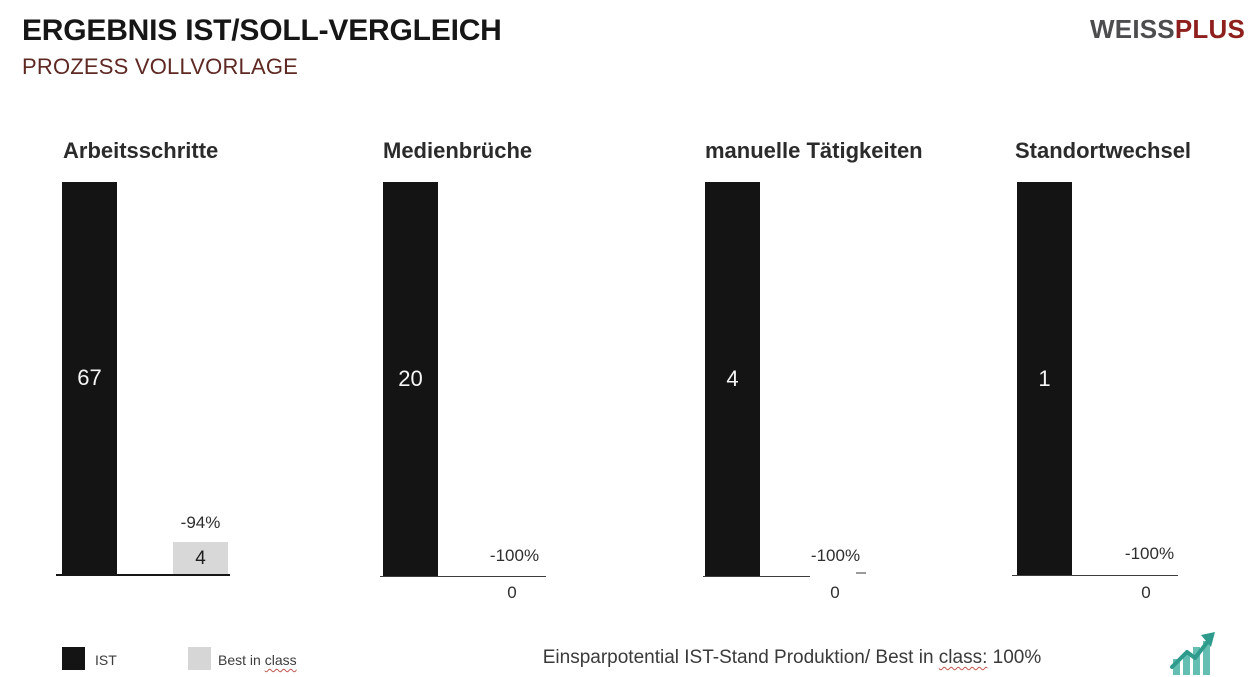  Describe the element at coordinates (1209, 29) in the screenshot. I see `logo-text-red: PLUS` at that location.